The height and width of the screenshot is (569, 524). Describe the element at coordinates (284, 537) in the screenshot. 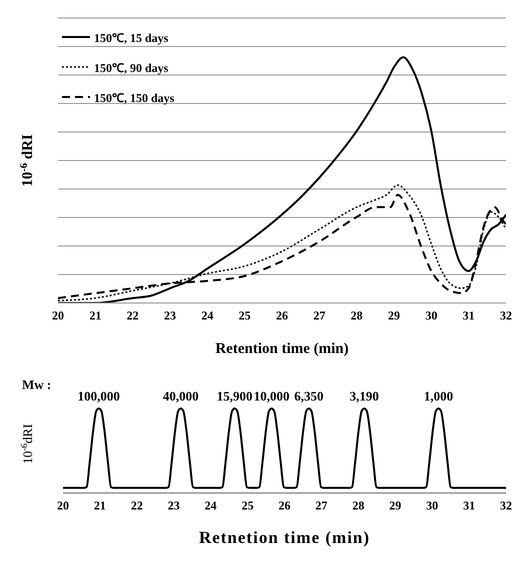

I see `x-axis-title: Retnetion time (min)` at that location.